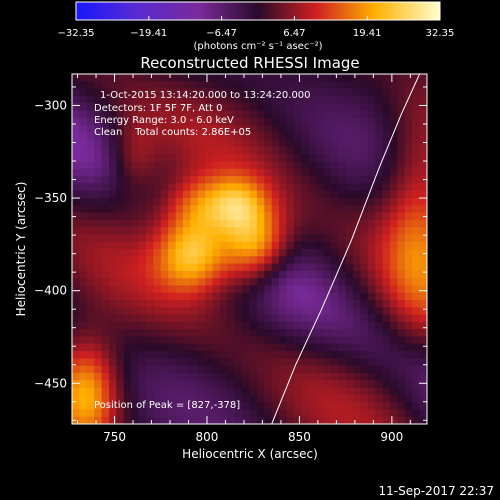 This screenshot has height=500, width=500. I want to click on colorbar-tick-label: 19.41, so click(367, 33).